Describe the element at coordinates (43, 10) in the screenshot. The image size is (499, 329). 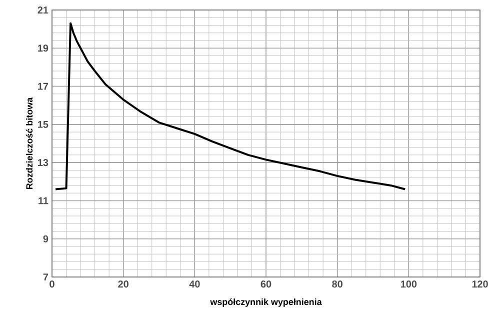
I see `y-tick-label: 21` at that location.